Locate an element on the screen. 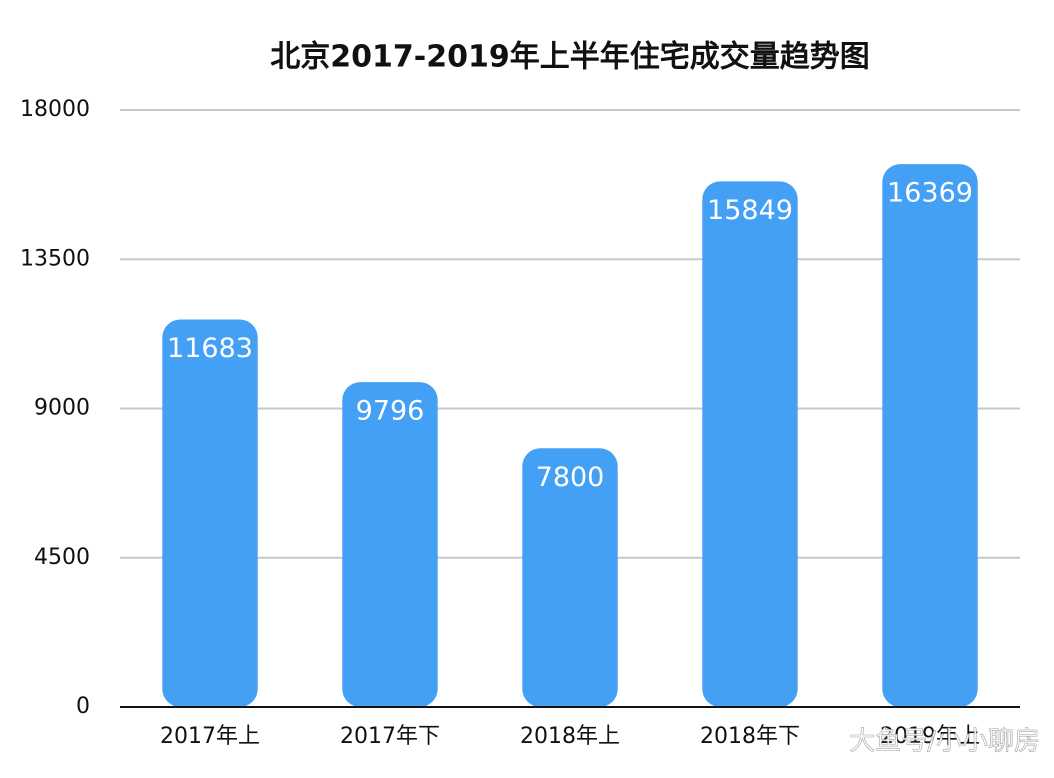 This screenshot has height=778, width=1054. watermark: 大鱼号/小小聊房 is located at coordinates (944, 742).